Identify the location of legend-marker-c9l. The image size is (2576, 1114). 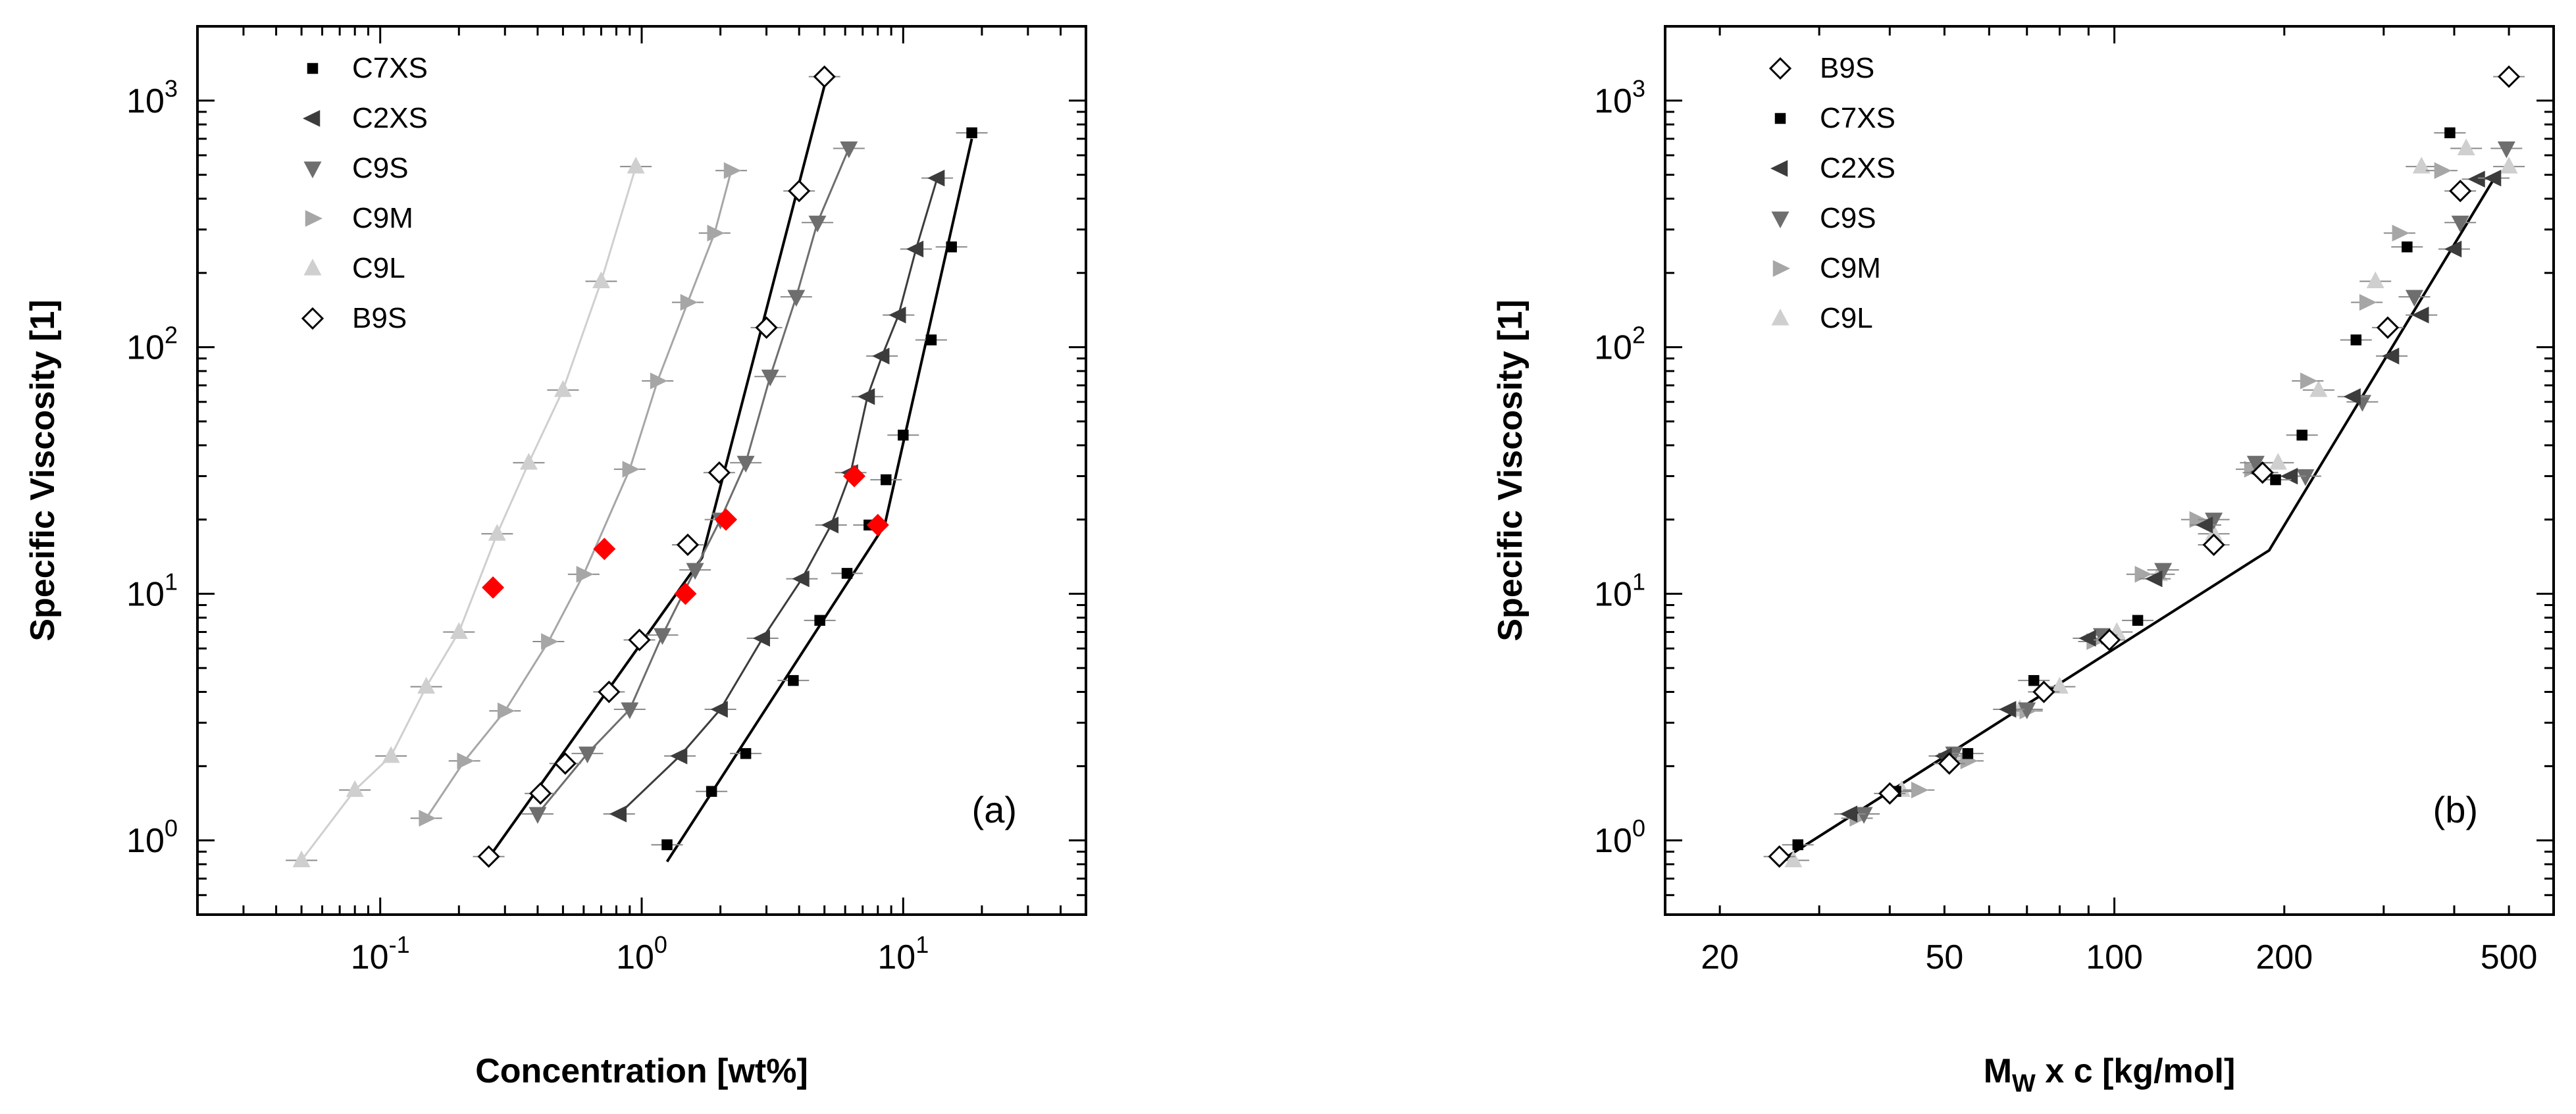
(1780, 318).